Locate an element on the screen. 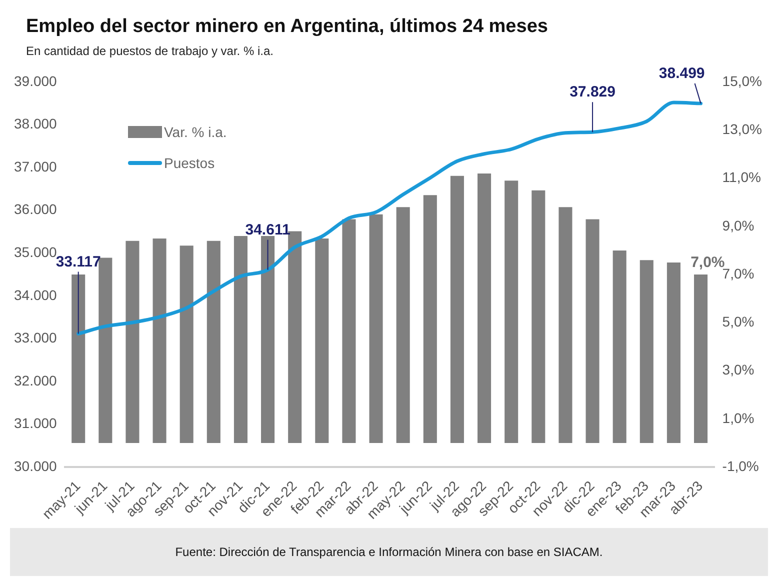 The height and width of the screenshot is (588, 778). y2-tick-label: 13,0% is located at coordinates (742, 129).